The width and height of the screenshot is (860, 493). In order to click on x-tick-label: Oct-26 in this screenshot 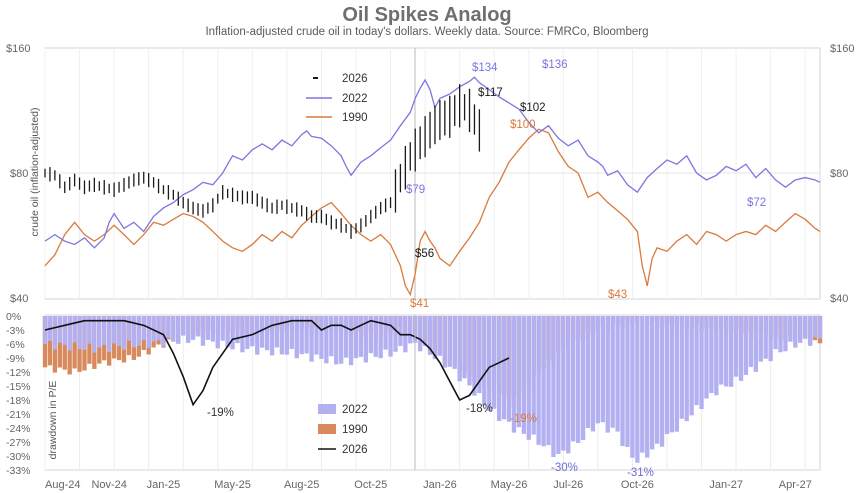, I will do `click(637, 485)`.